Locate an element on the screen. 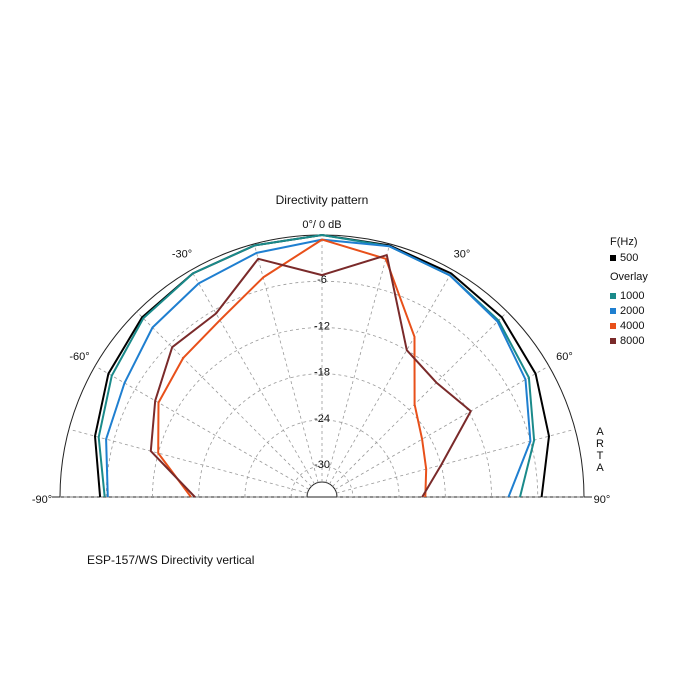  angle-tick-label: -30° is located at coordinates (182, 254).